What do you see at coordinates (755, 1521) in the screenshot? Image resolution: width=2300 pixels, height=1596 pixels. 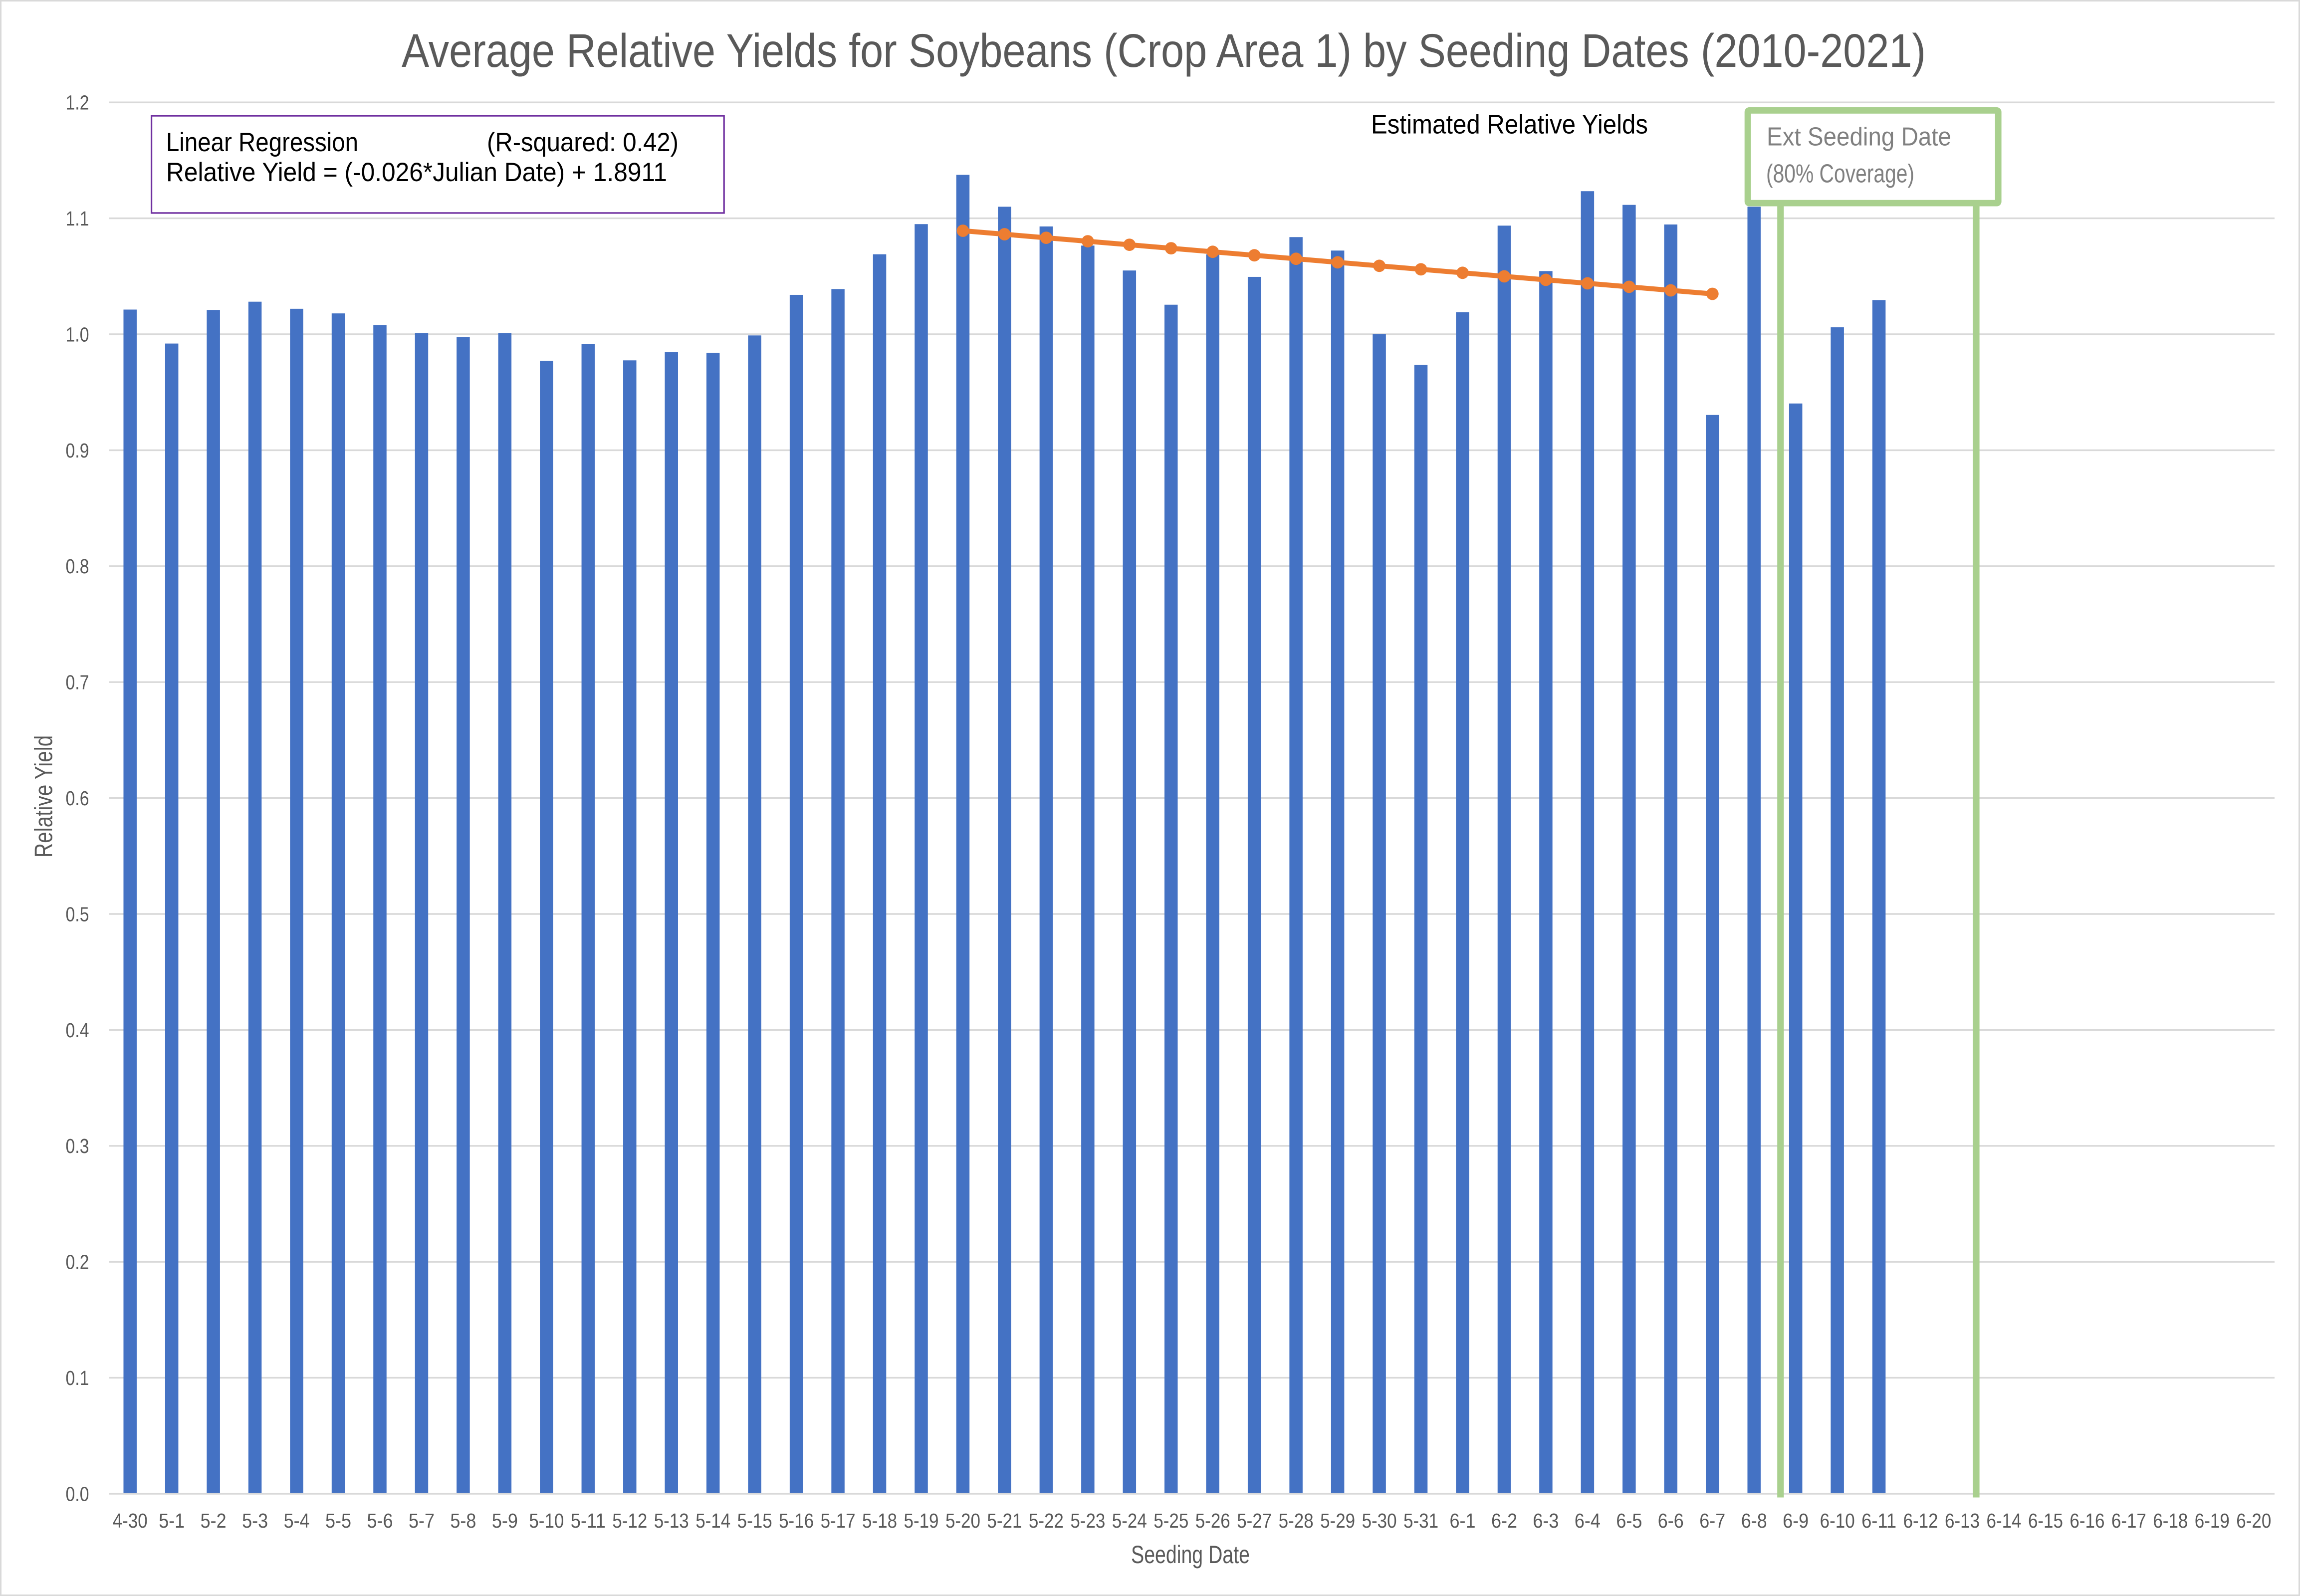 I see `svg-text: 5-15` at bounding box center [755, 1521].